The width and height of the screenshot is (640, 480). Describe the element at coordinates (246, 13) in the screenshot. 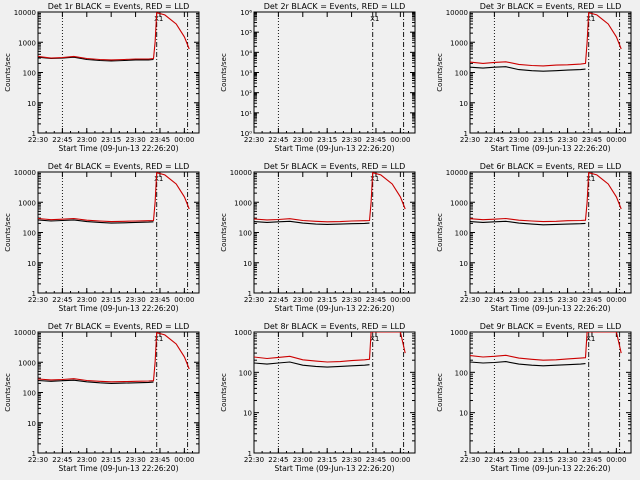

I see `y-tick-label: 10⁶` at that location.